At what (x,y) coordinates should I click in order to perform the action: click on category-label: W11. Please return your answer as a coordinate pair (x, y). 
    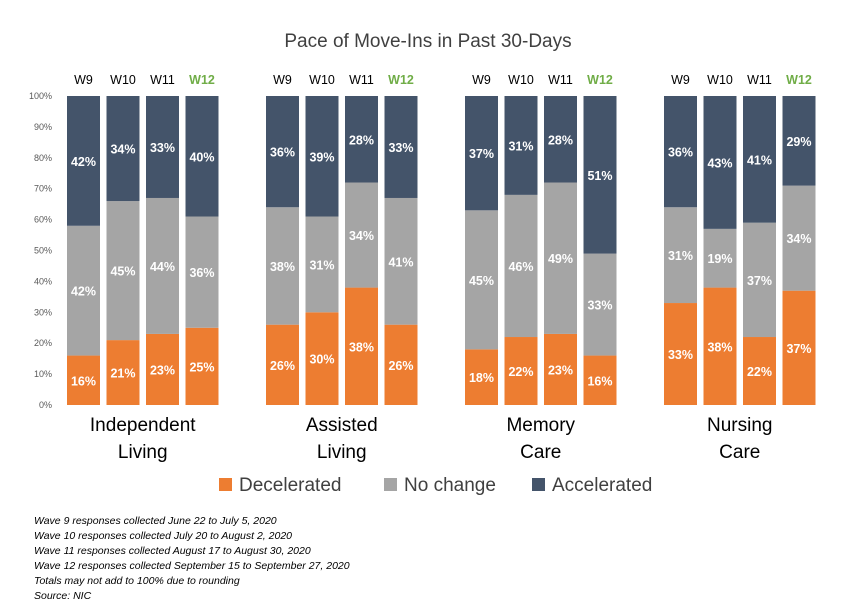
    Looking at the image, I should click on (361, 80).